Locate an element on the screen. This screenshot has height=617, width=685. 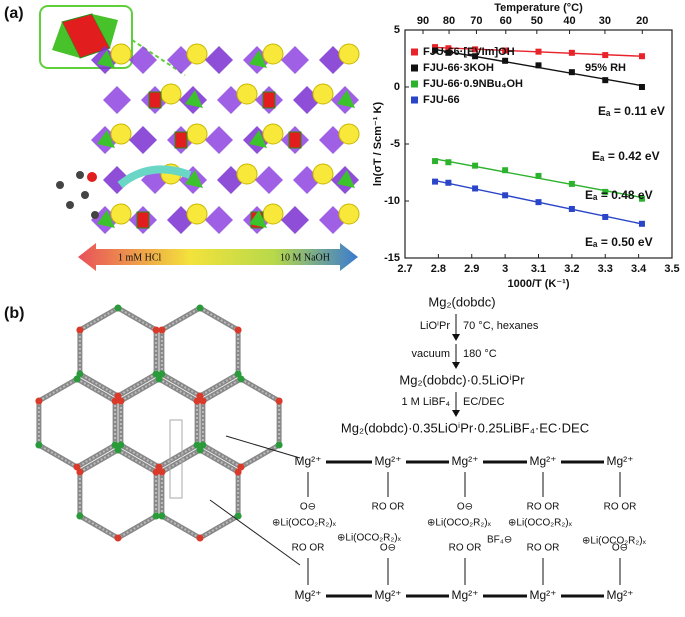
reagent: LiOⁱPr is located at coordinates (435, 326).